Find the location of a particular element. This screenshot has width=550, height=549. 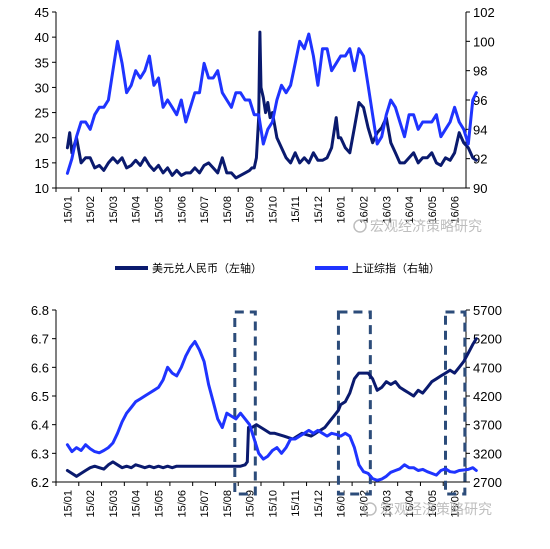

left-tick-label: 6.3 is located at coordinates (40, 453).